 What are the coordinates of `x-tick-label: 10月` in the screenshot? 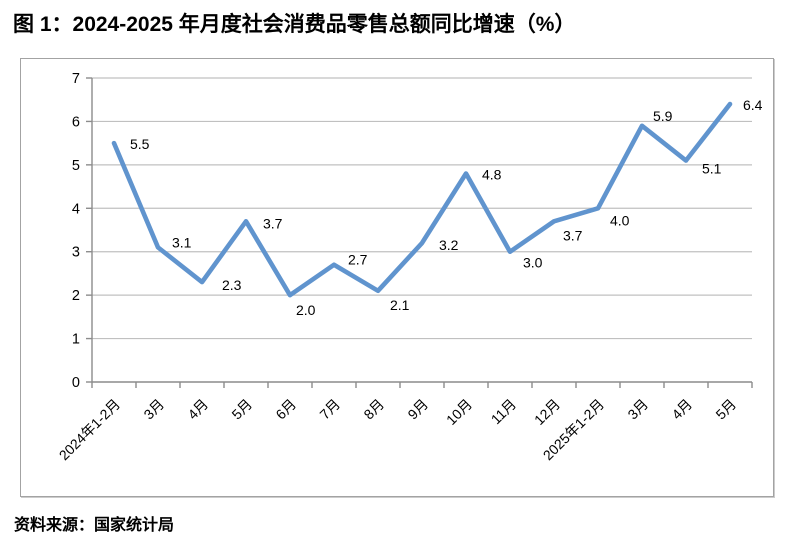 It's located at (459, 412).